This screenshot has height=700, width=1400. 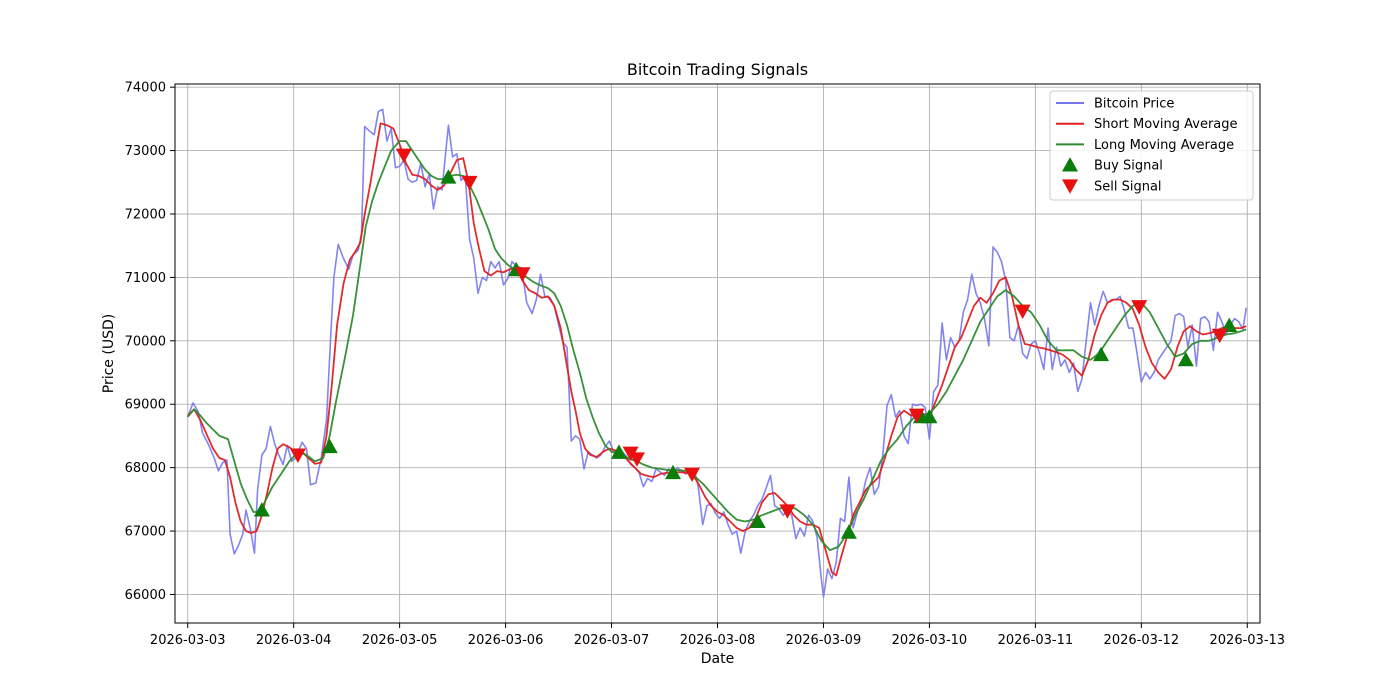 What do you see at coordinates (188, 640) in the screenshot?
I see `x-tick-label: 2026-03-03` at bounding box center [188, 640].